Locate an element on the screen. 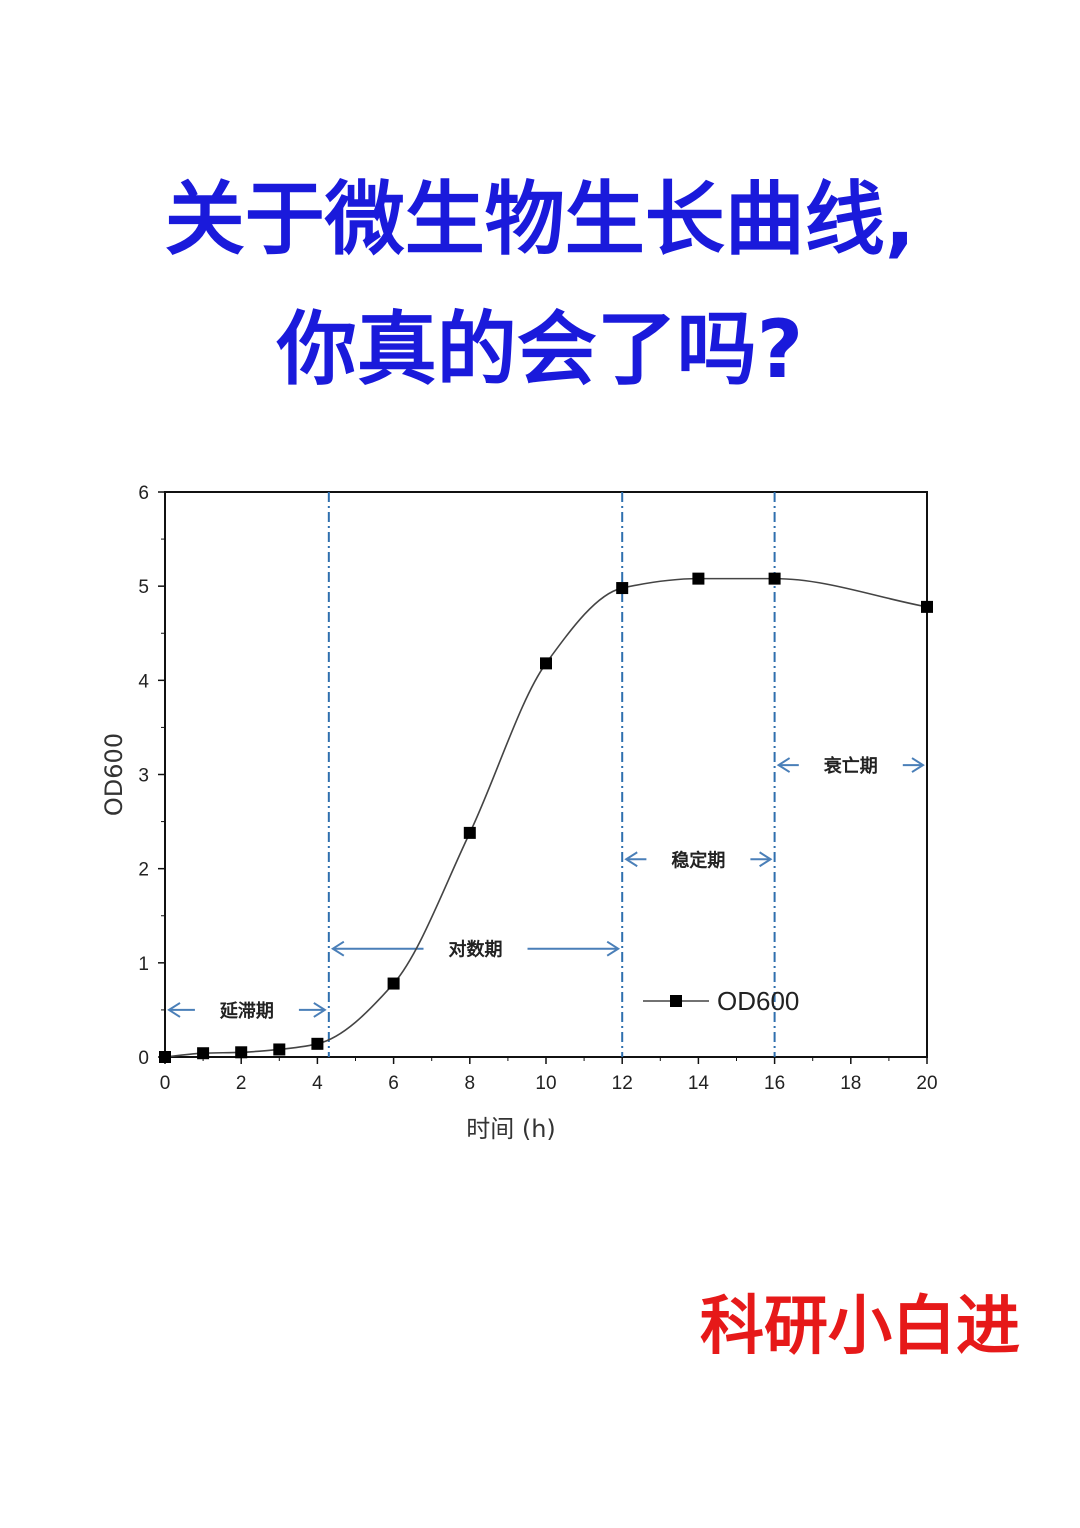 The width and height of the screenshot is (1080, 1528). x-tick-label: 8 is located at coordinates (470, 1083).